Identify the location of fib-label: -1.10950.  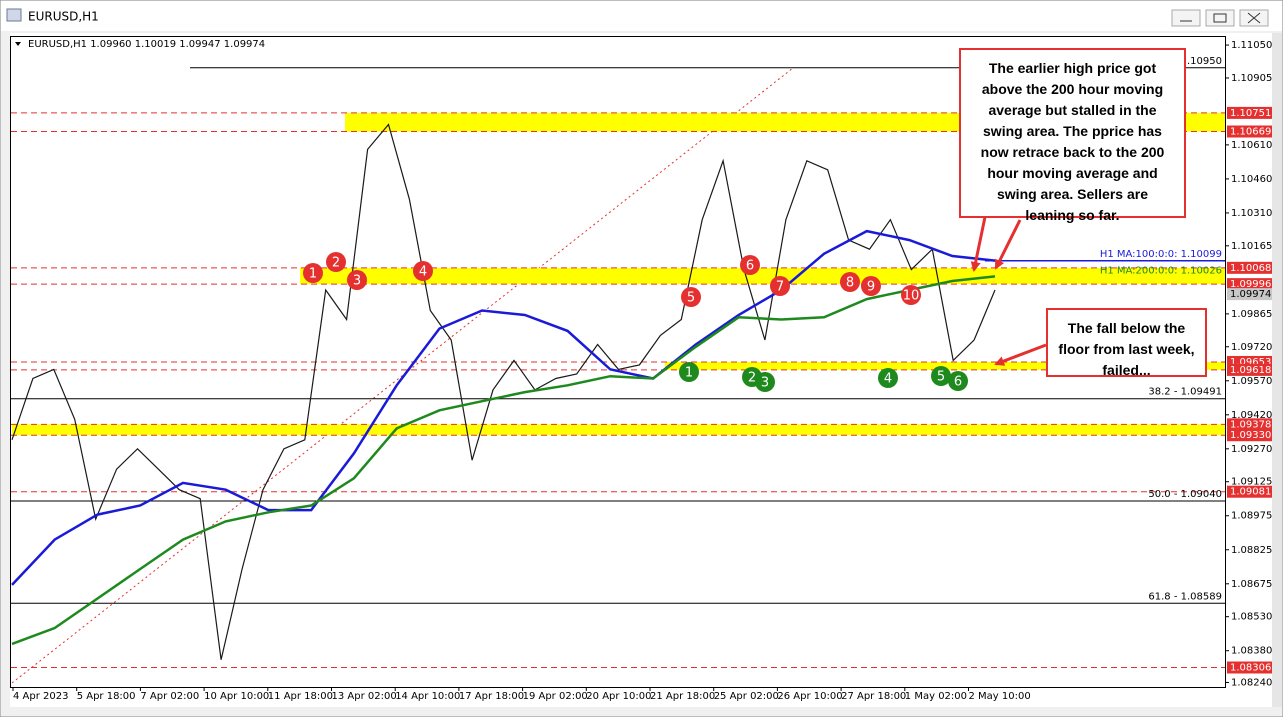
(1199, 61).